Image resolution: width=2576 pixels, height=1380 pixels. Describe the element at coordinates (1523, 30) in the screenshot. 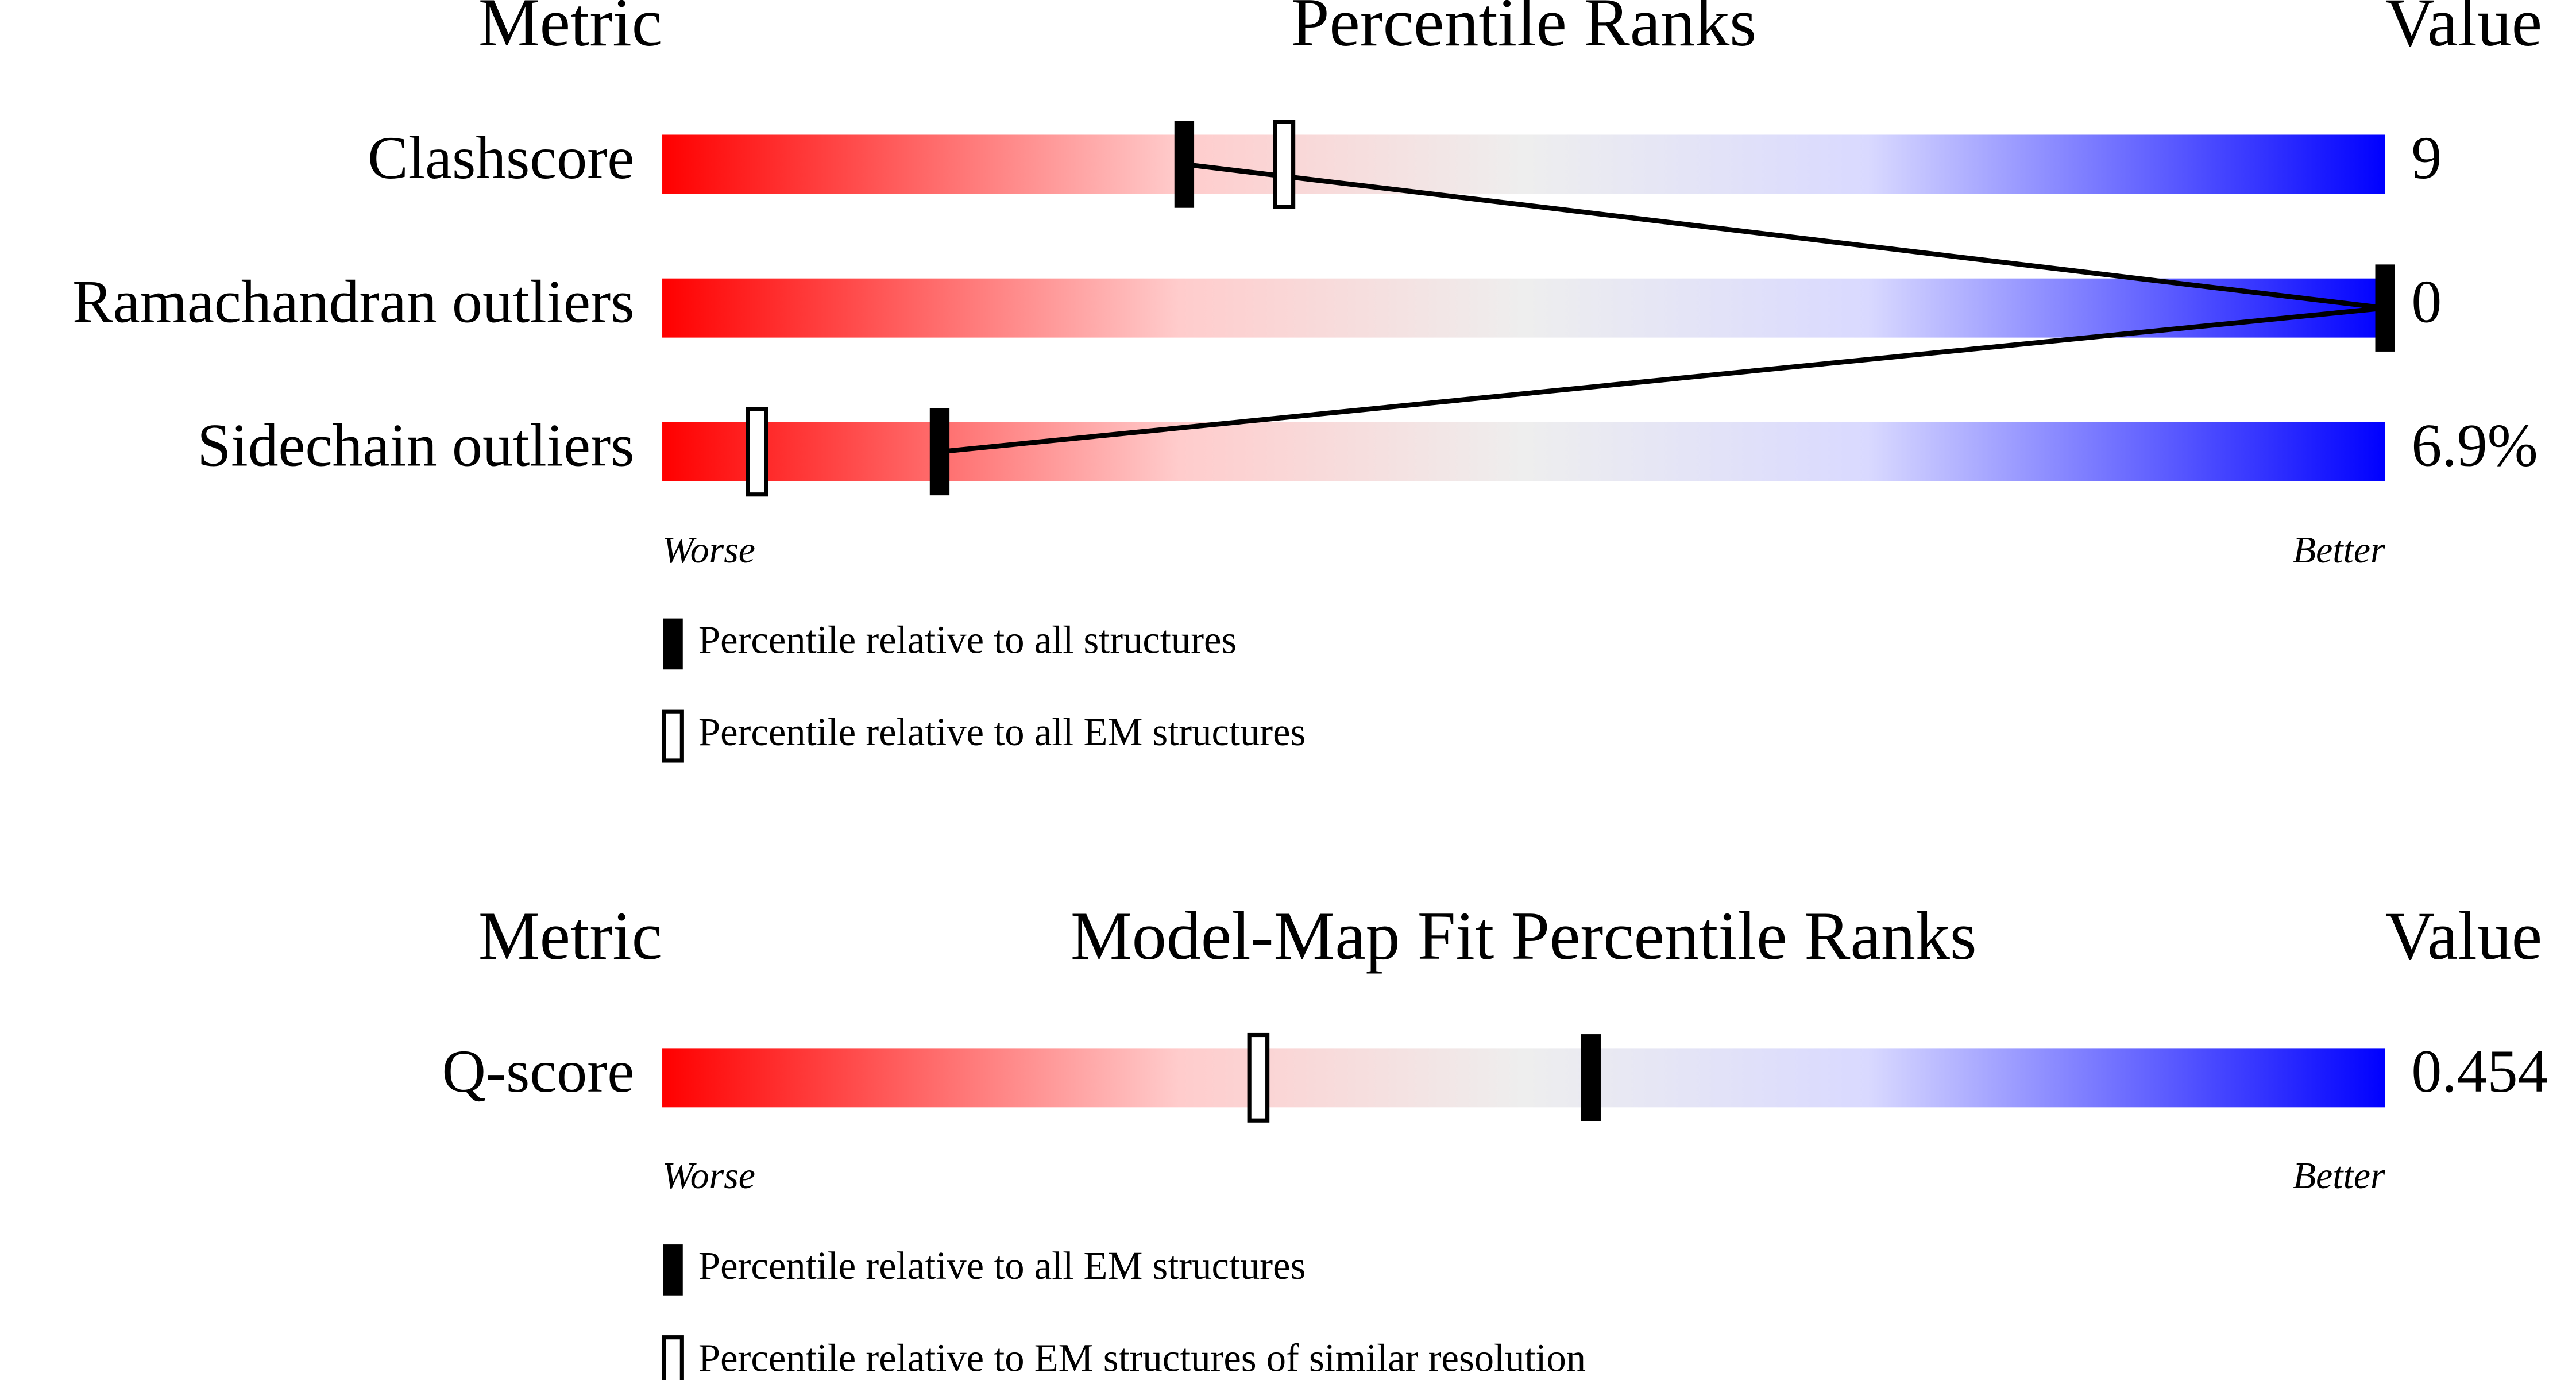

I see `chart-title: Percentile Ranks` at that location.